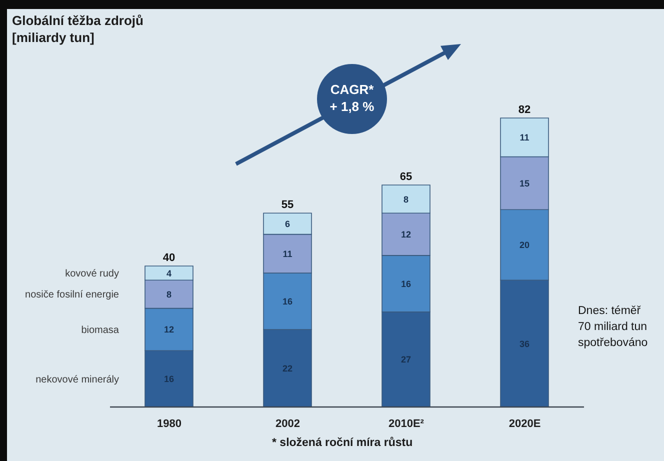 The height and width of the screenshot is (461, 664). I want to click on annotation: Dnes: téměř 70 miliard tun spotřebováno, so click(613, 327).